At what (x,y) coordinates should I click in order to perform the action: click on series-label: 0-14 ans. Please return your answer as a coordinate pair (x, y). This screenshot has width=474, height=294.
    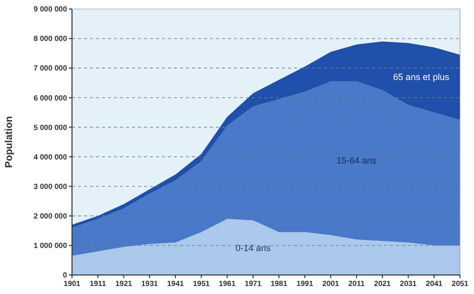
    Looking at the image, I should click on (254, 247).